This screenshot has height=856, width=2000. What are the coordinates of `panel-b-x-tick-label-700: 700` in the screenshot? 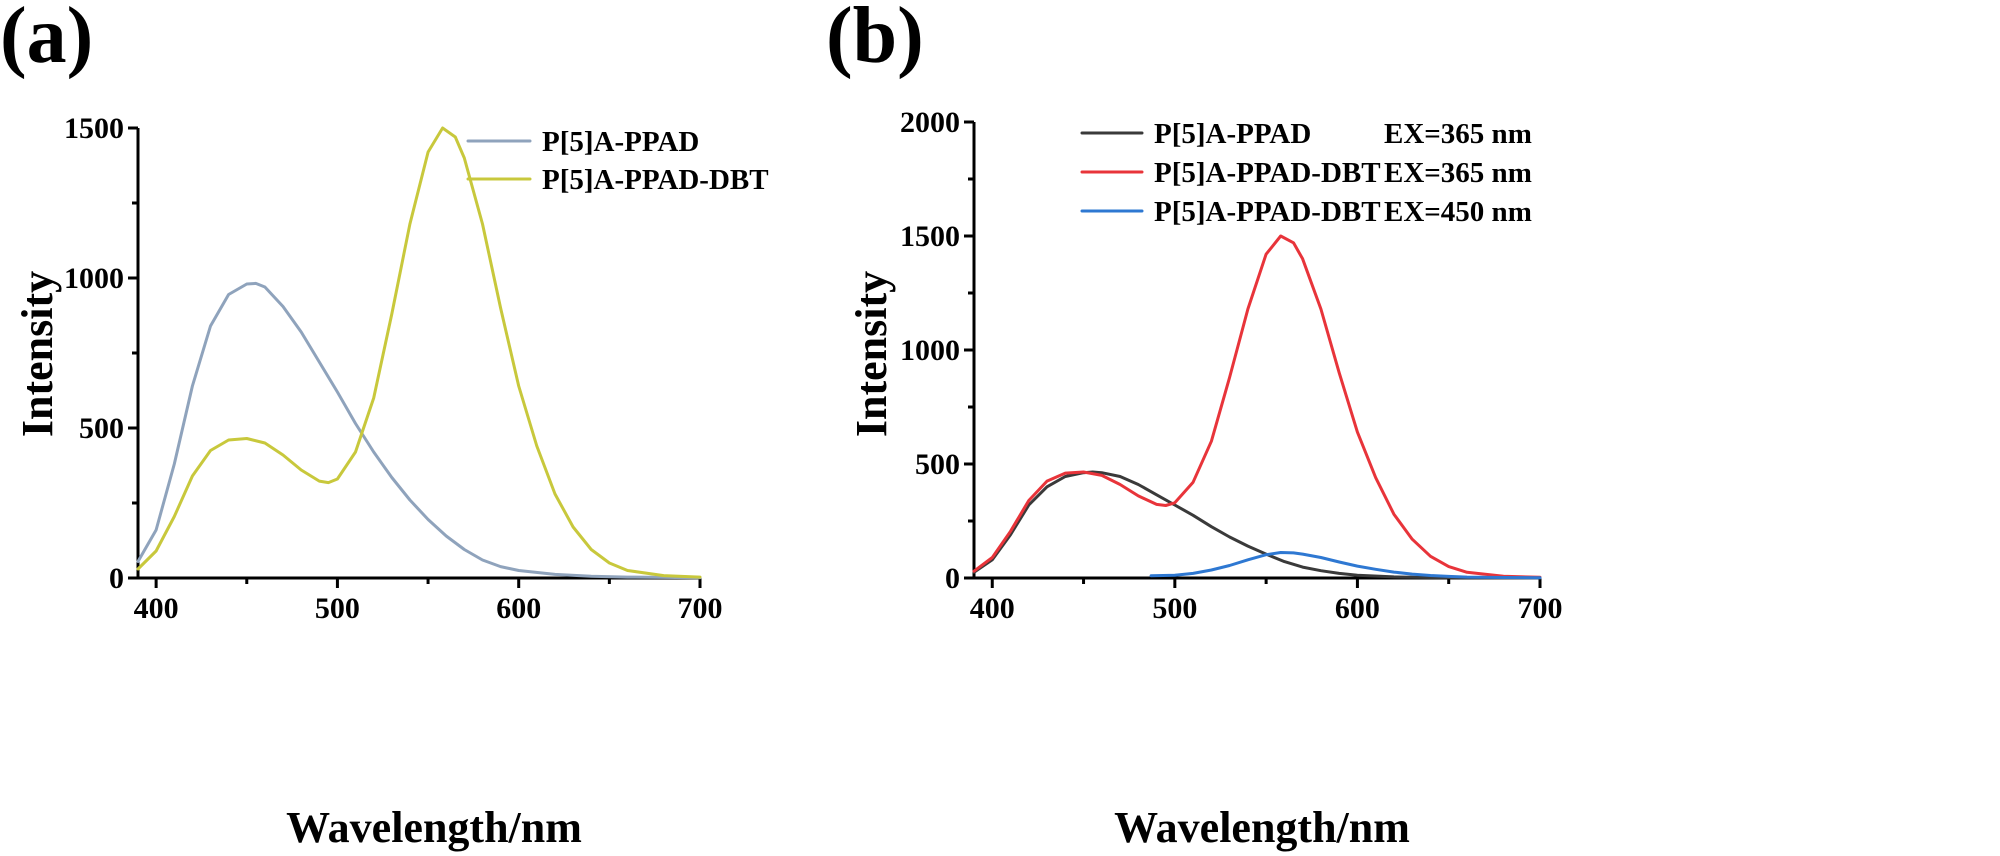 It's located at (1540, 608).